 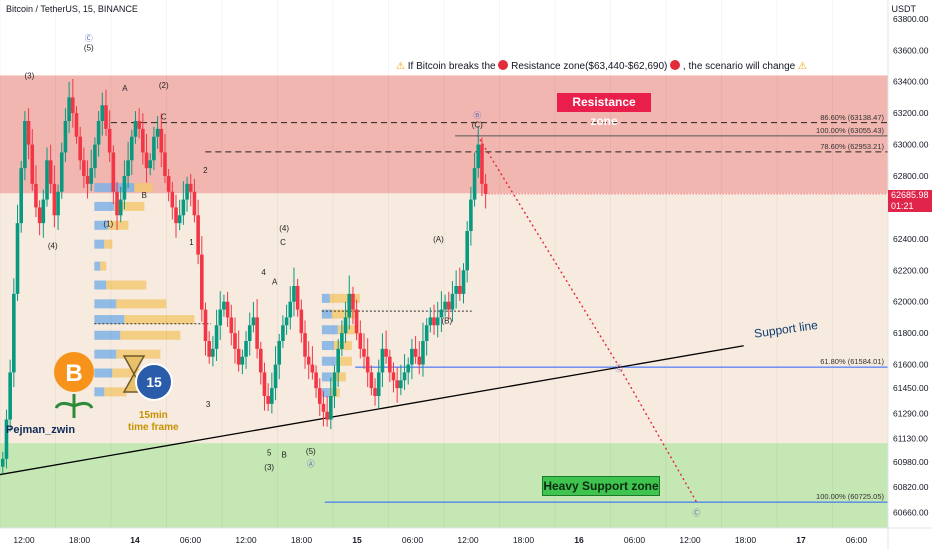 I want to click on fib-label: 78.60% (62953.21), so click(x=852, y=146).